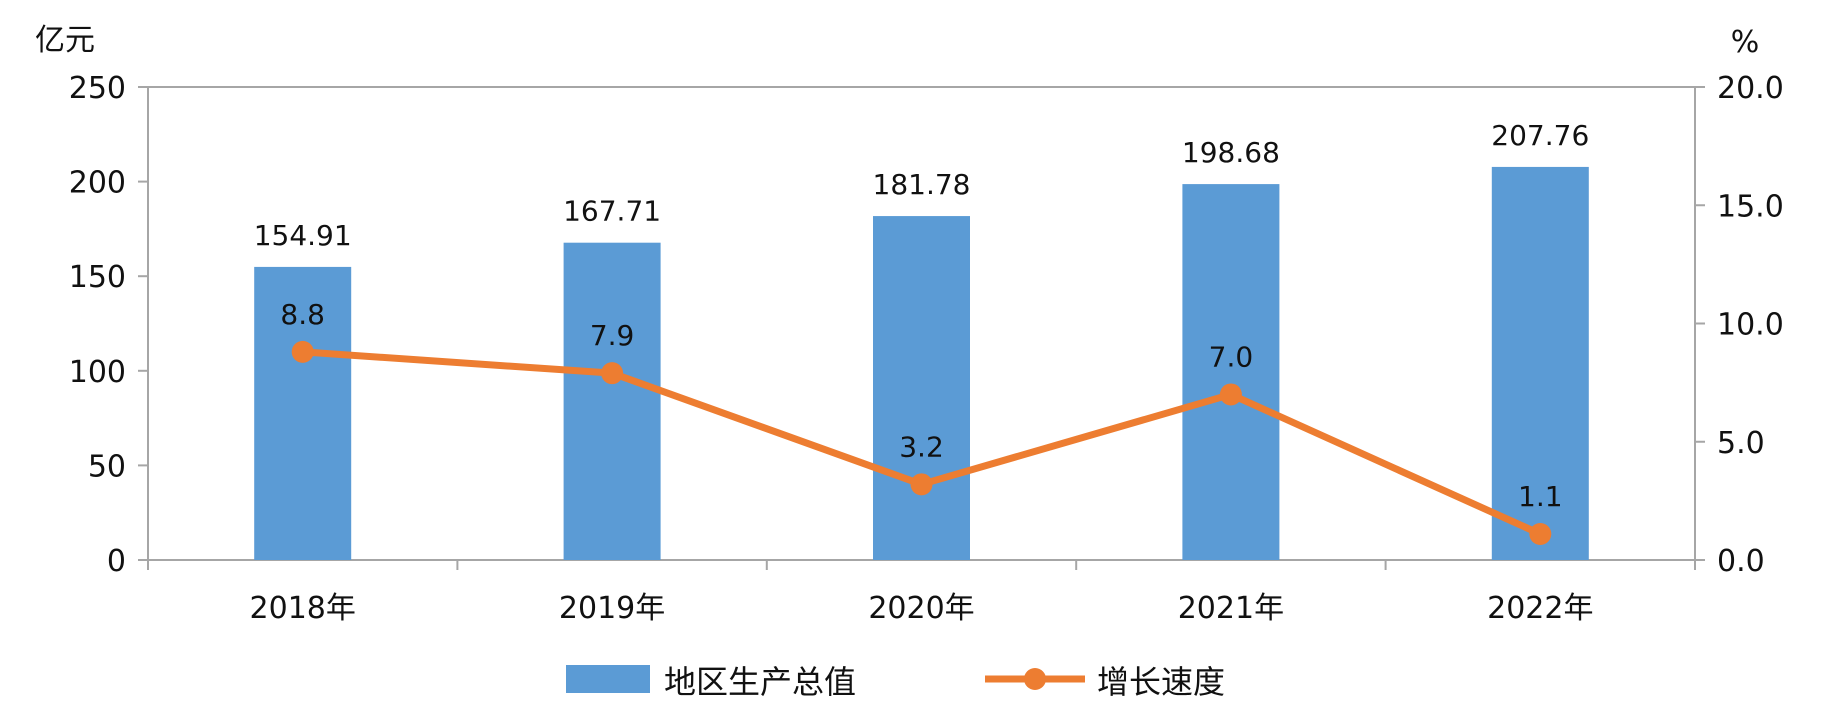 The height and width of the screenshot is (709, 1831). Describe the element at coordinates (1745, 42) in the screenshot. I see `y-right-unit: %` at that location.